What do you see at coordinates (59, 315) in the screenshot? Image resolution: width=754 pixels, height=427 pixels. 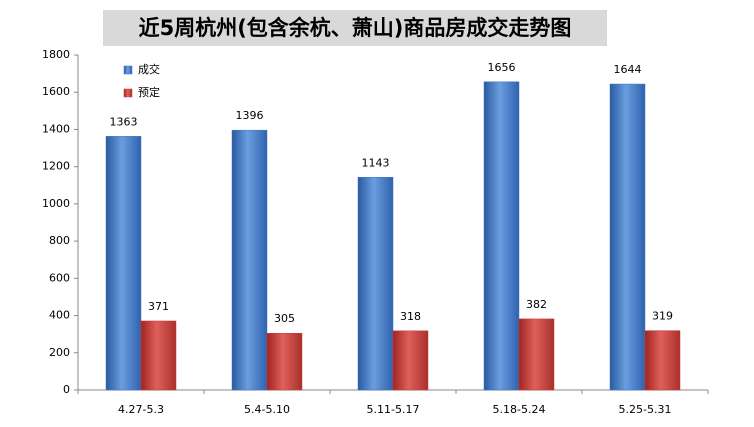 I see `y-tick-label: 400` at bounding box center [59, 315].